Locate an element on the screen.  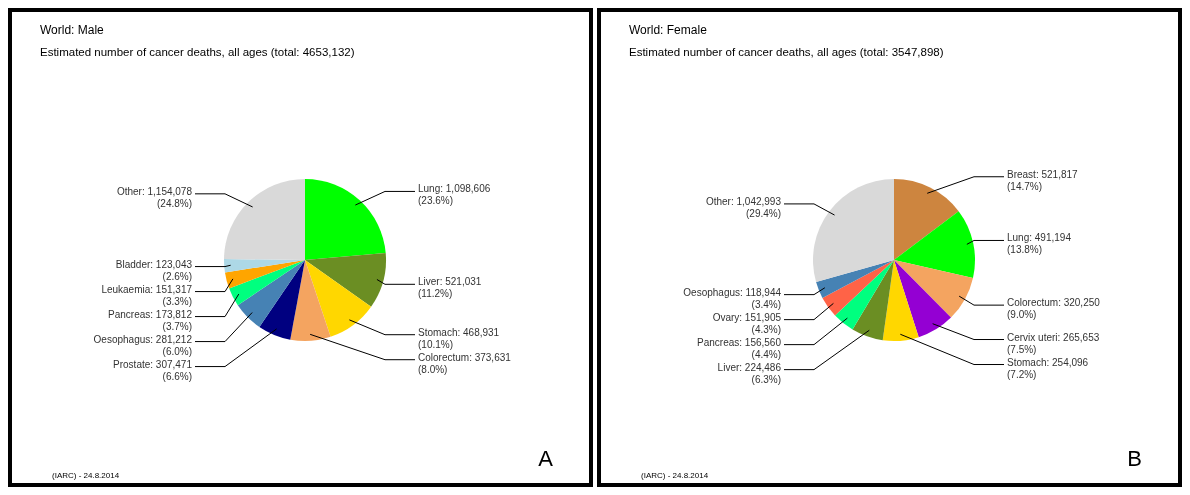
slice-label: Prostate: 307,471 (6.6%) is located at coordinates (153, 370).